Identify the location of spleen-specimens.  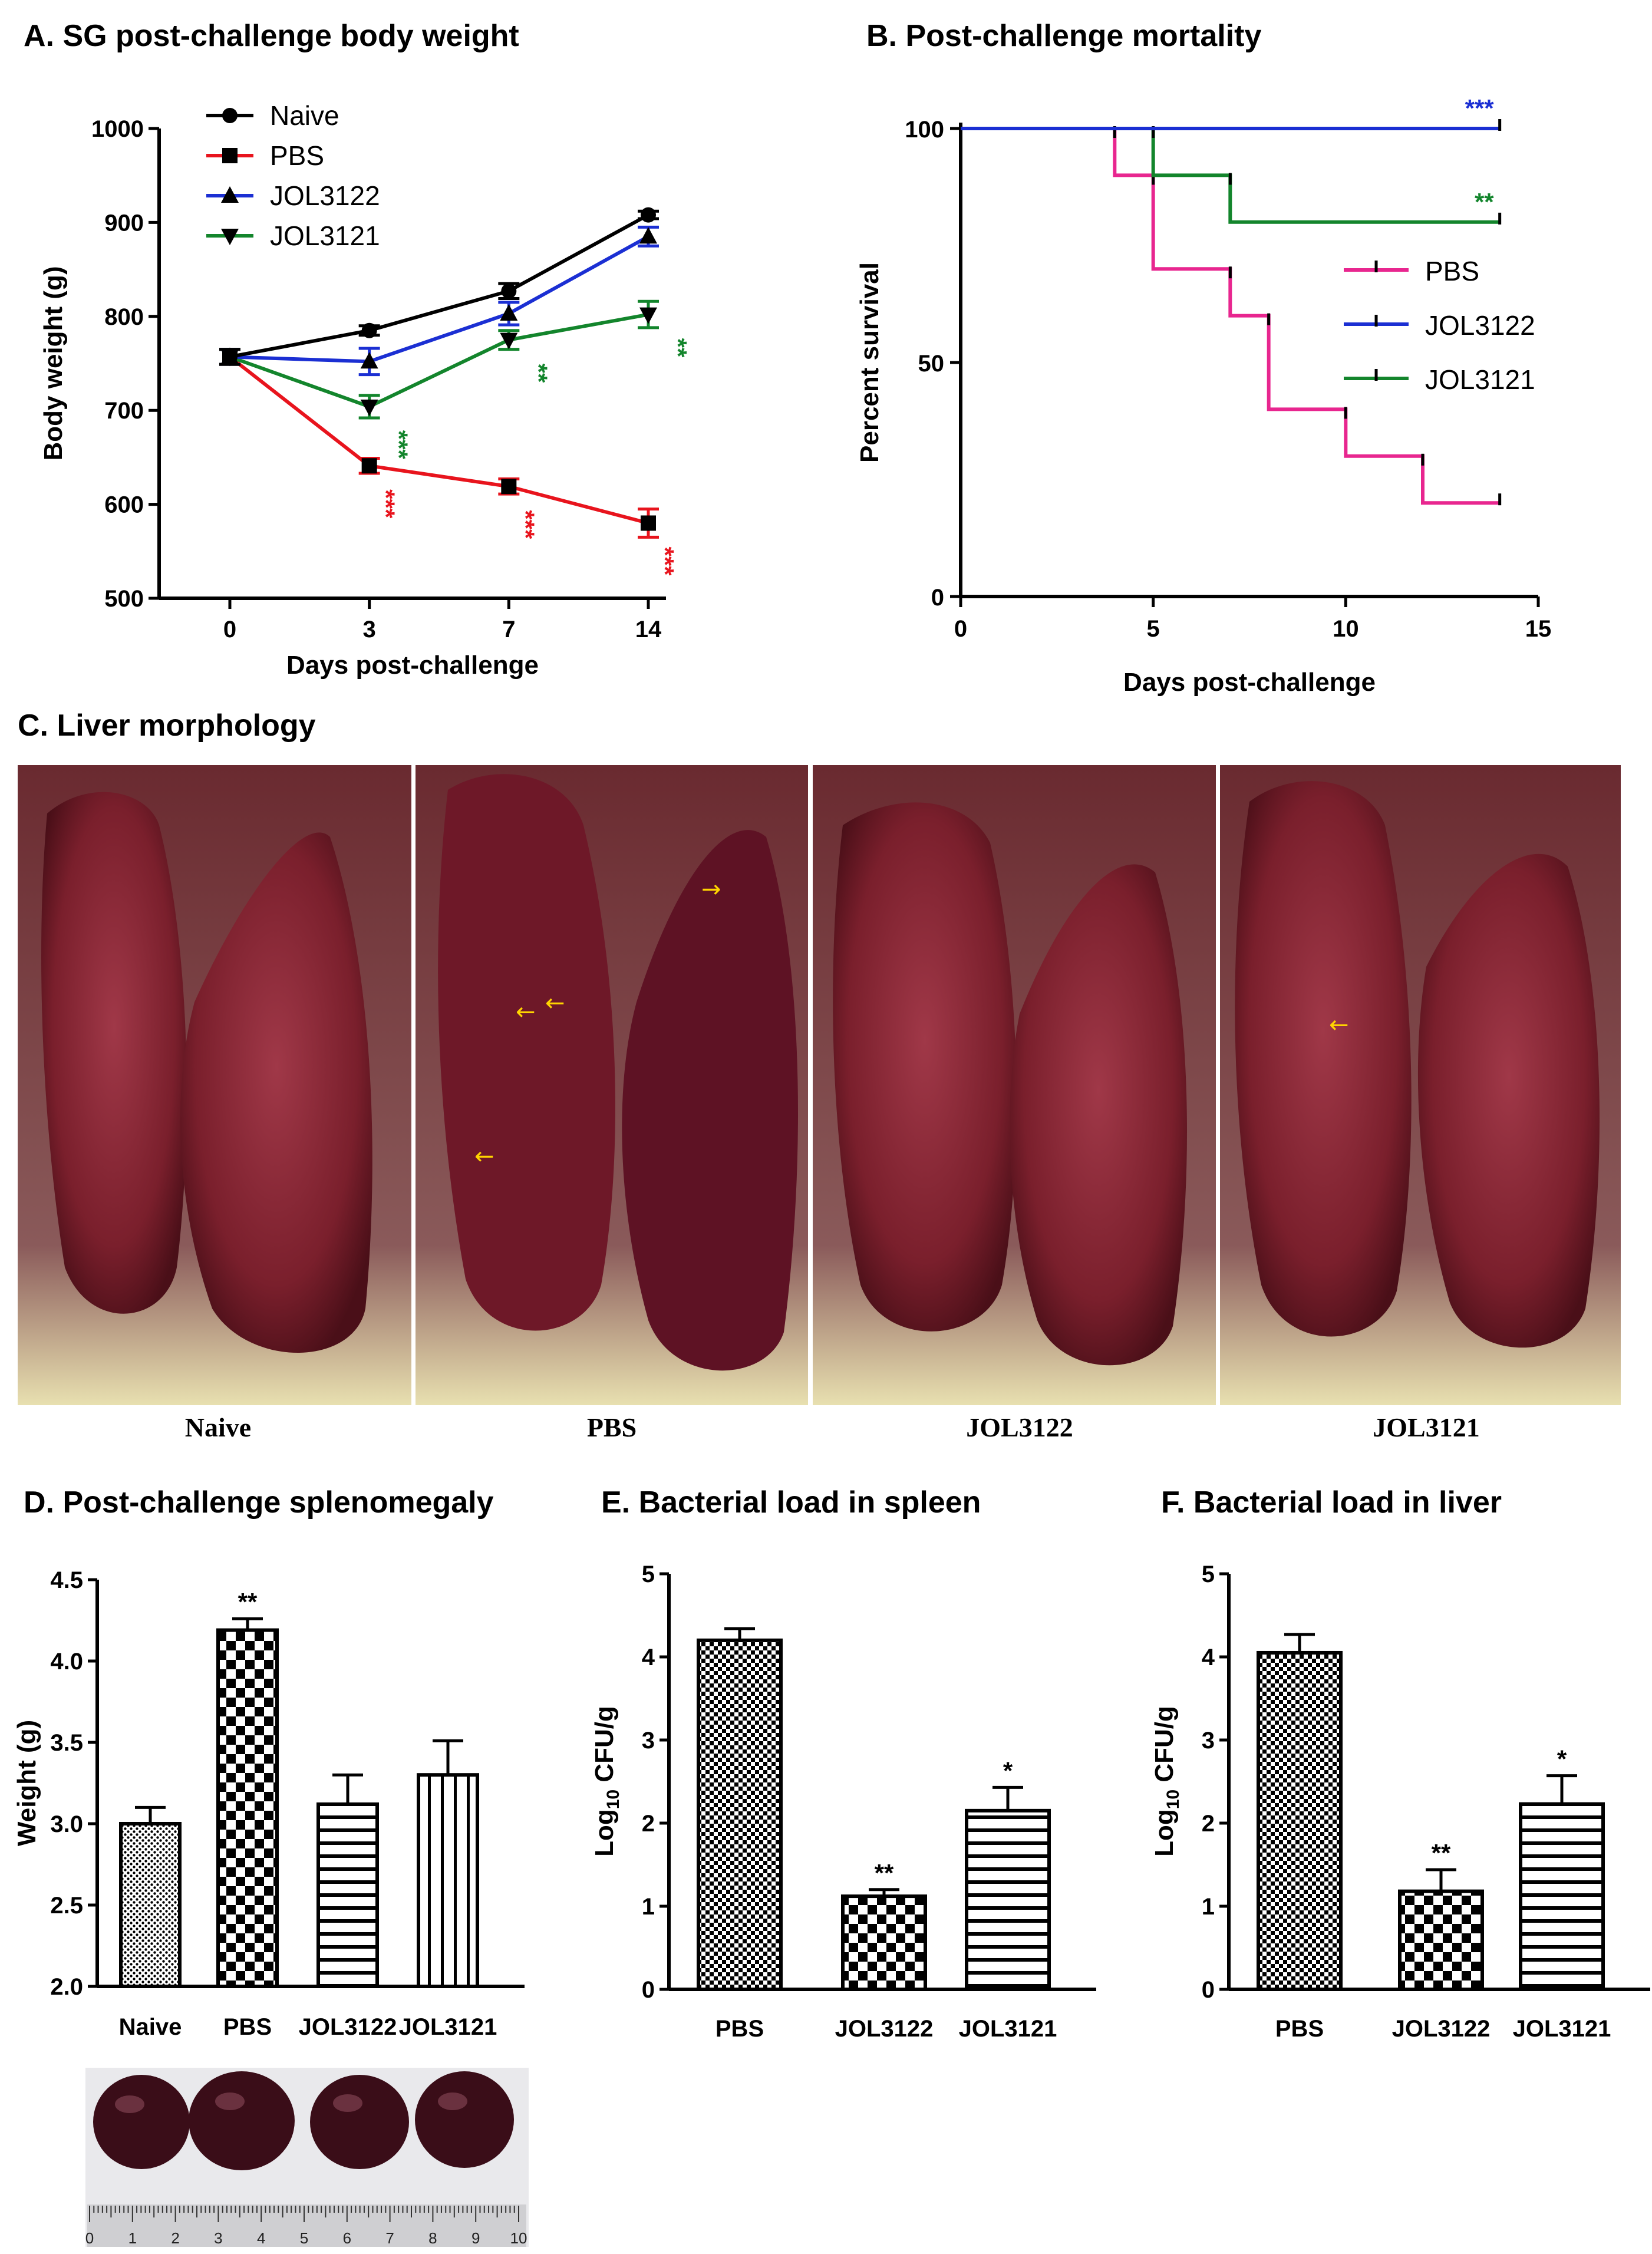
(303, 2121).